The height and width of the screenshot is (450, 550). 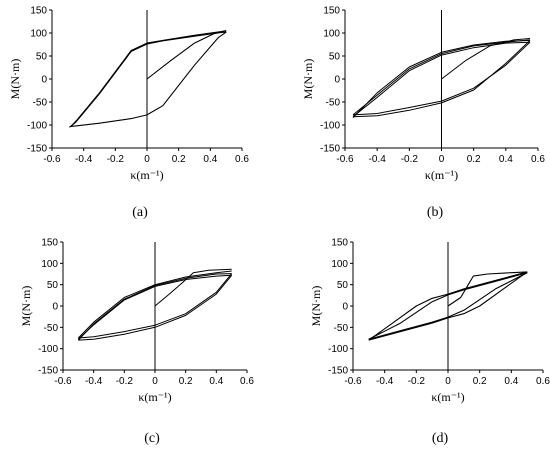 What do you see at coordinates (140, 212) in the screenshot?
I see `panel-label-a: (a)` at bounding box center [140, 212].